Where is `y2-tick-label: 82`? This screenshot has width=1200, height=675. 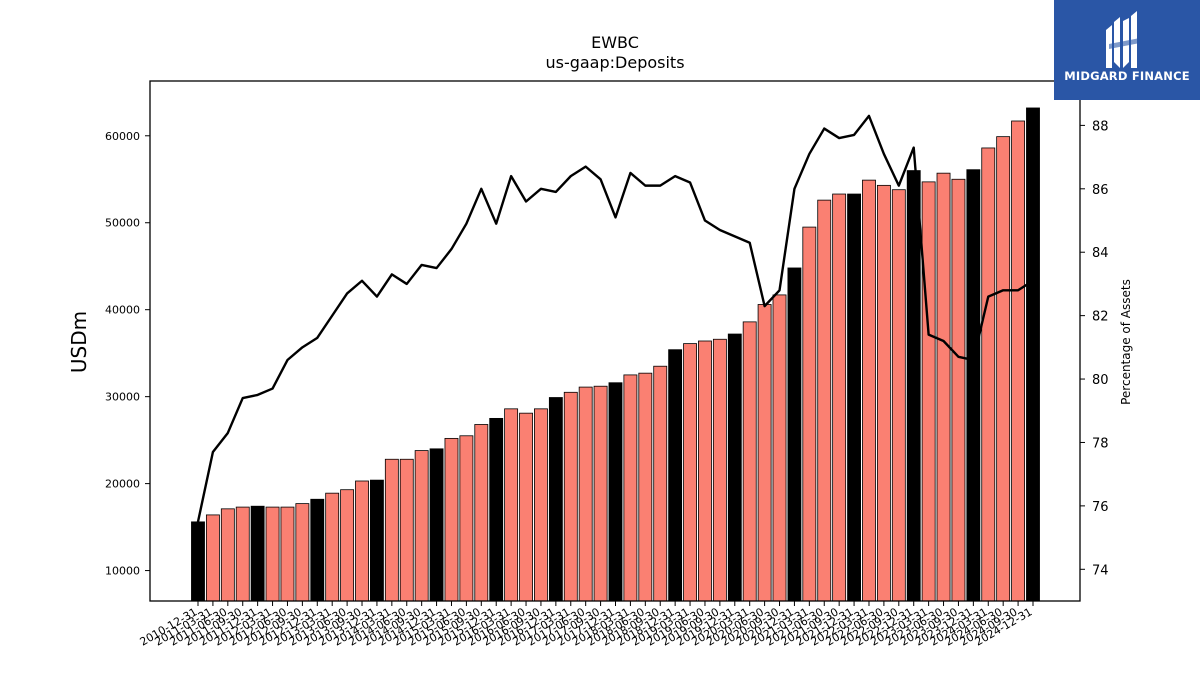
y2-tick-label: 82 is located at coordinates (1100, 317).